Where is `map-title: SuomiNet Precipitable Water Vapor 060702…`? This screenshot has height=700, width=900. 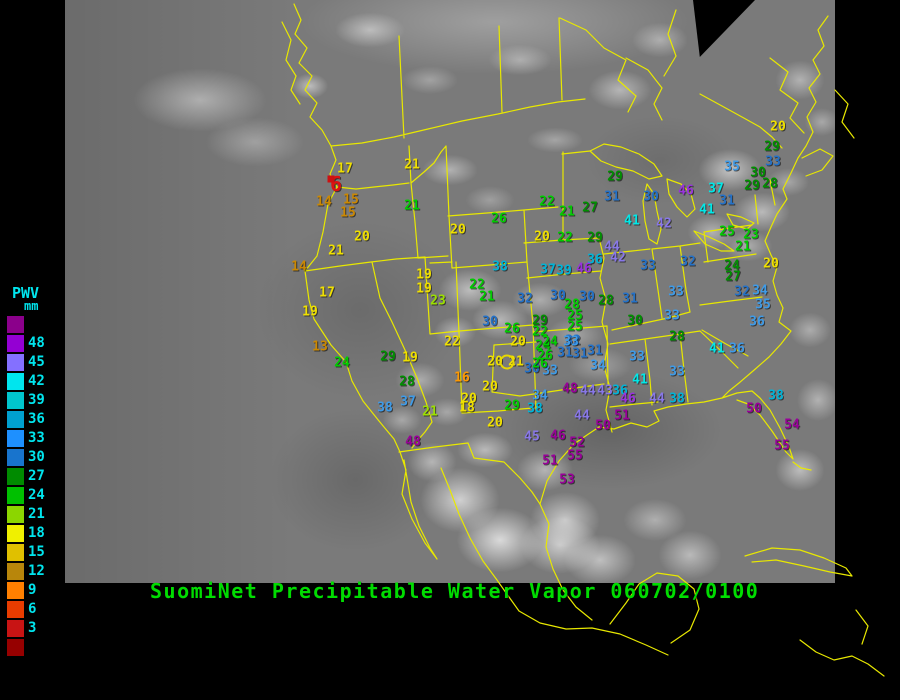
map-title: SuomiNet Precipitable Water Vapor 060702… is located at coordinates (455, 591).